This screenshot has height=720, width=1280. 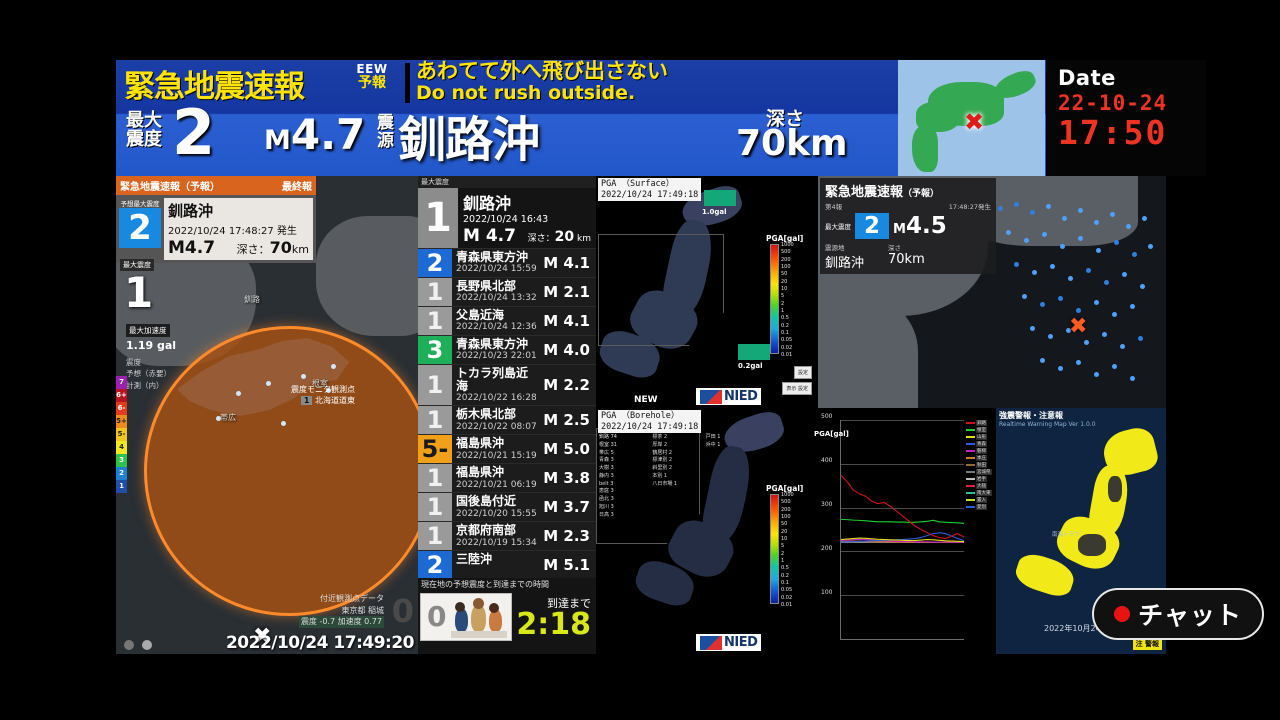 What do you see at coordinates (281, 471) in the screenshot?
I see `map-wave-circle` at bounding box center [281, 471].